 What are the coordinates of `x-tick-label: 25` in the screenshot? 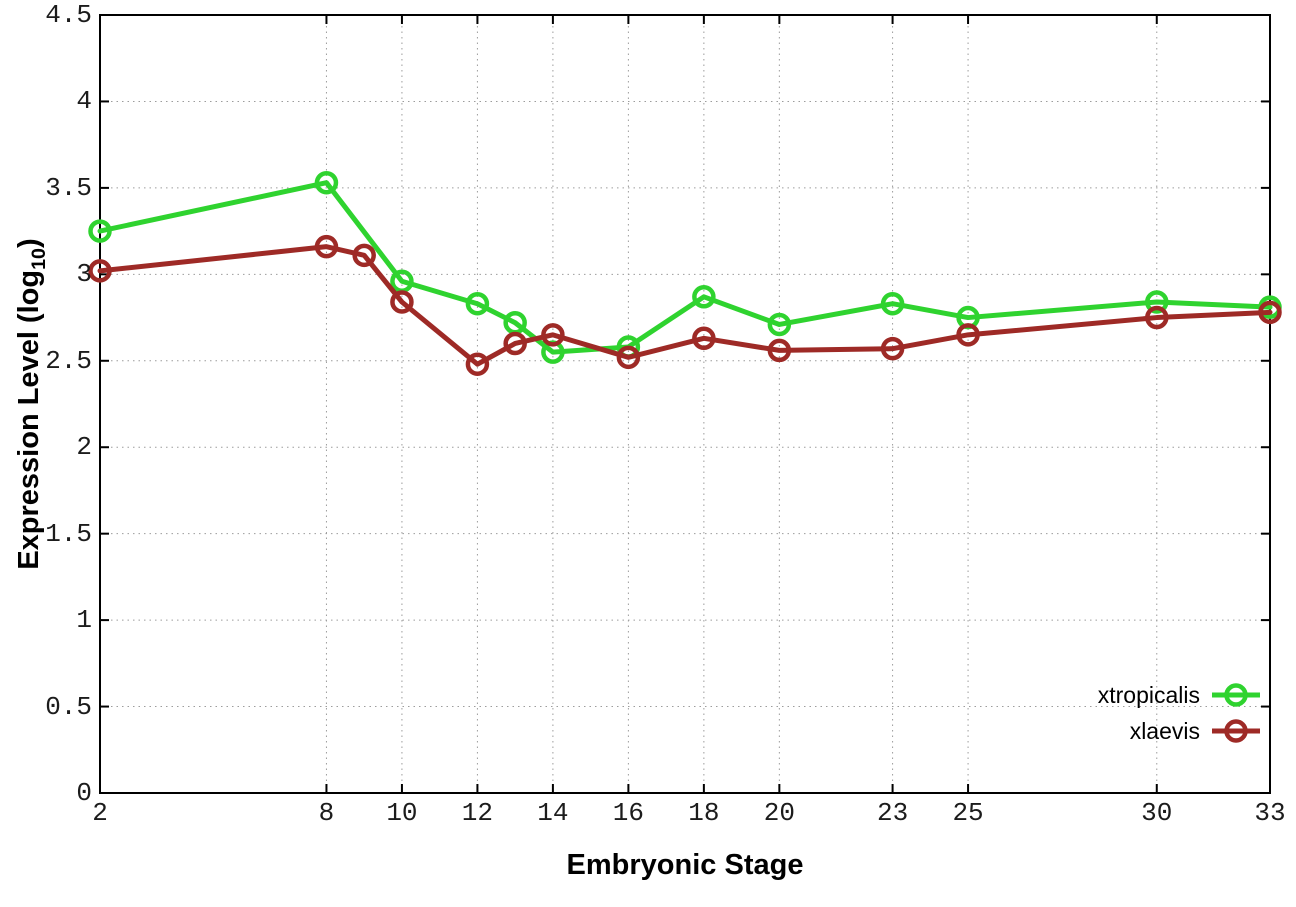 It's located at (968, 813).